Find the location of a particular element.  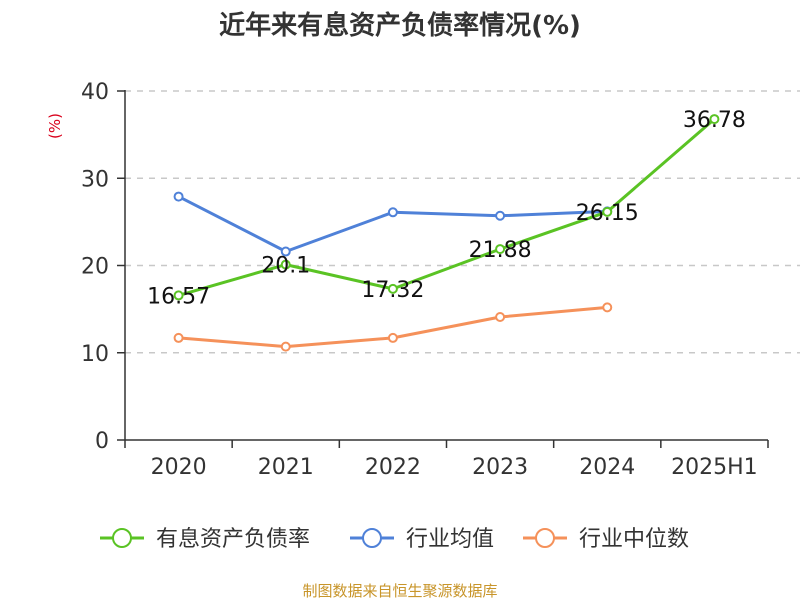

series-2-point-2021 is located at coordinates (285, 346).